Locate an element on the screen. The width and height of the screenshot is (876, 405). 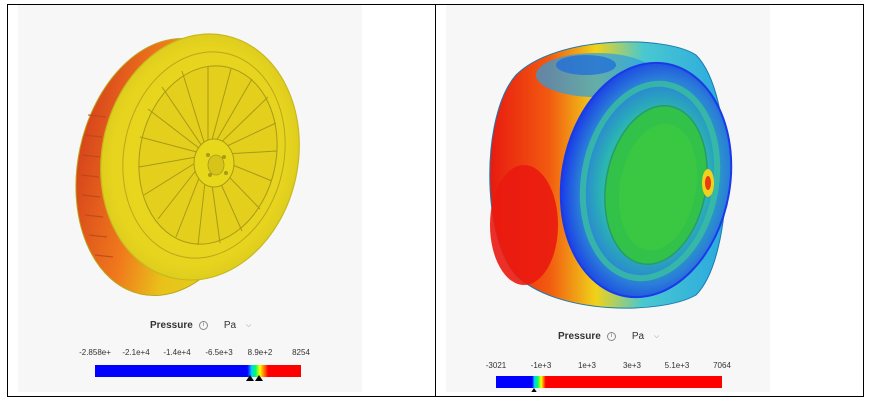
colorbar-ticks-right: -3021 -1e+3 1e+3 3e+3 5.1e+3 7064 is located at coordinates (608, 366).